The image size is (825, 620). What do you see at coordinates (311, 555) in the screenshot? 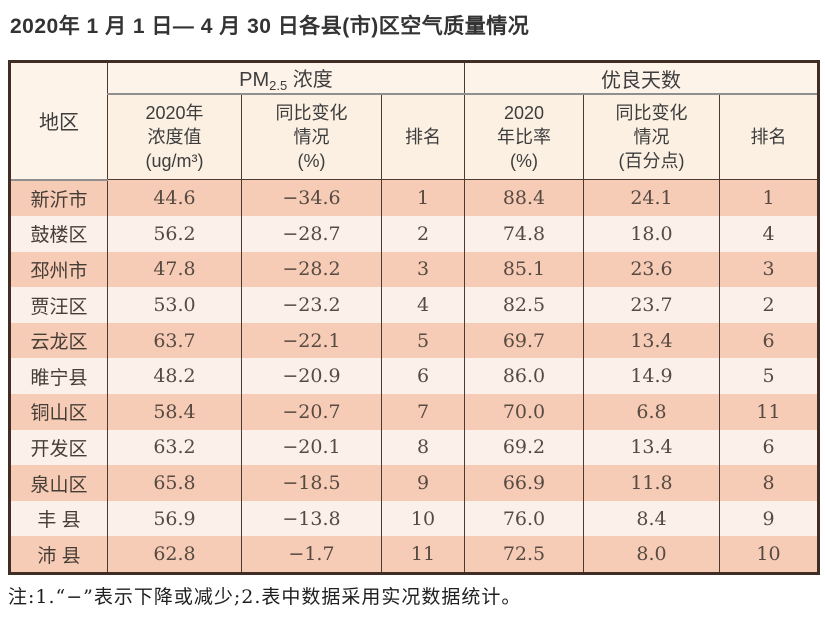
I see `pm-change-cell: −1.7` at bounding box center [311, 555].